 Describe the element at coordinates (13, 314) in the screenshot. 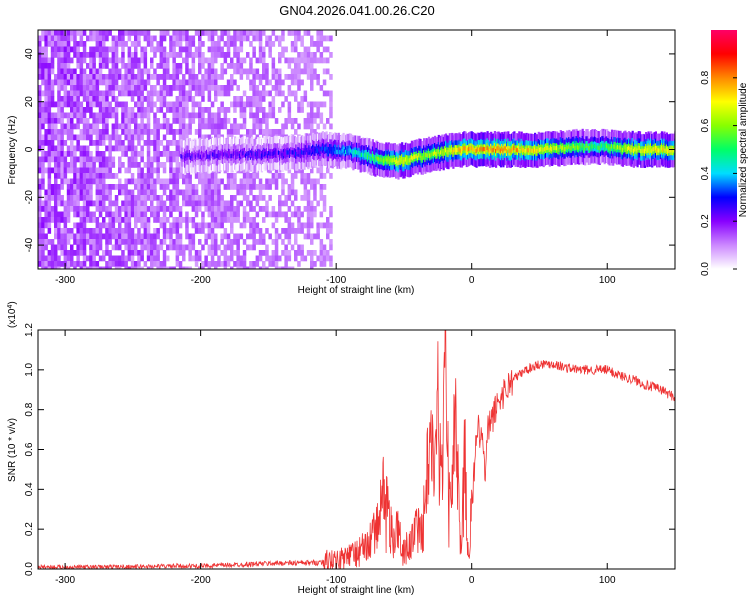

I see `snr-multiplier: (x104)` at that location.